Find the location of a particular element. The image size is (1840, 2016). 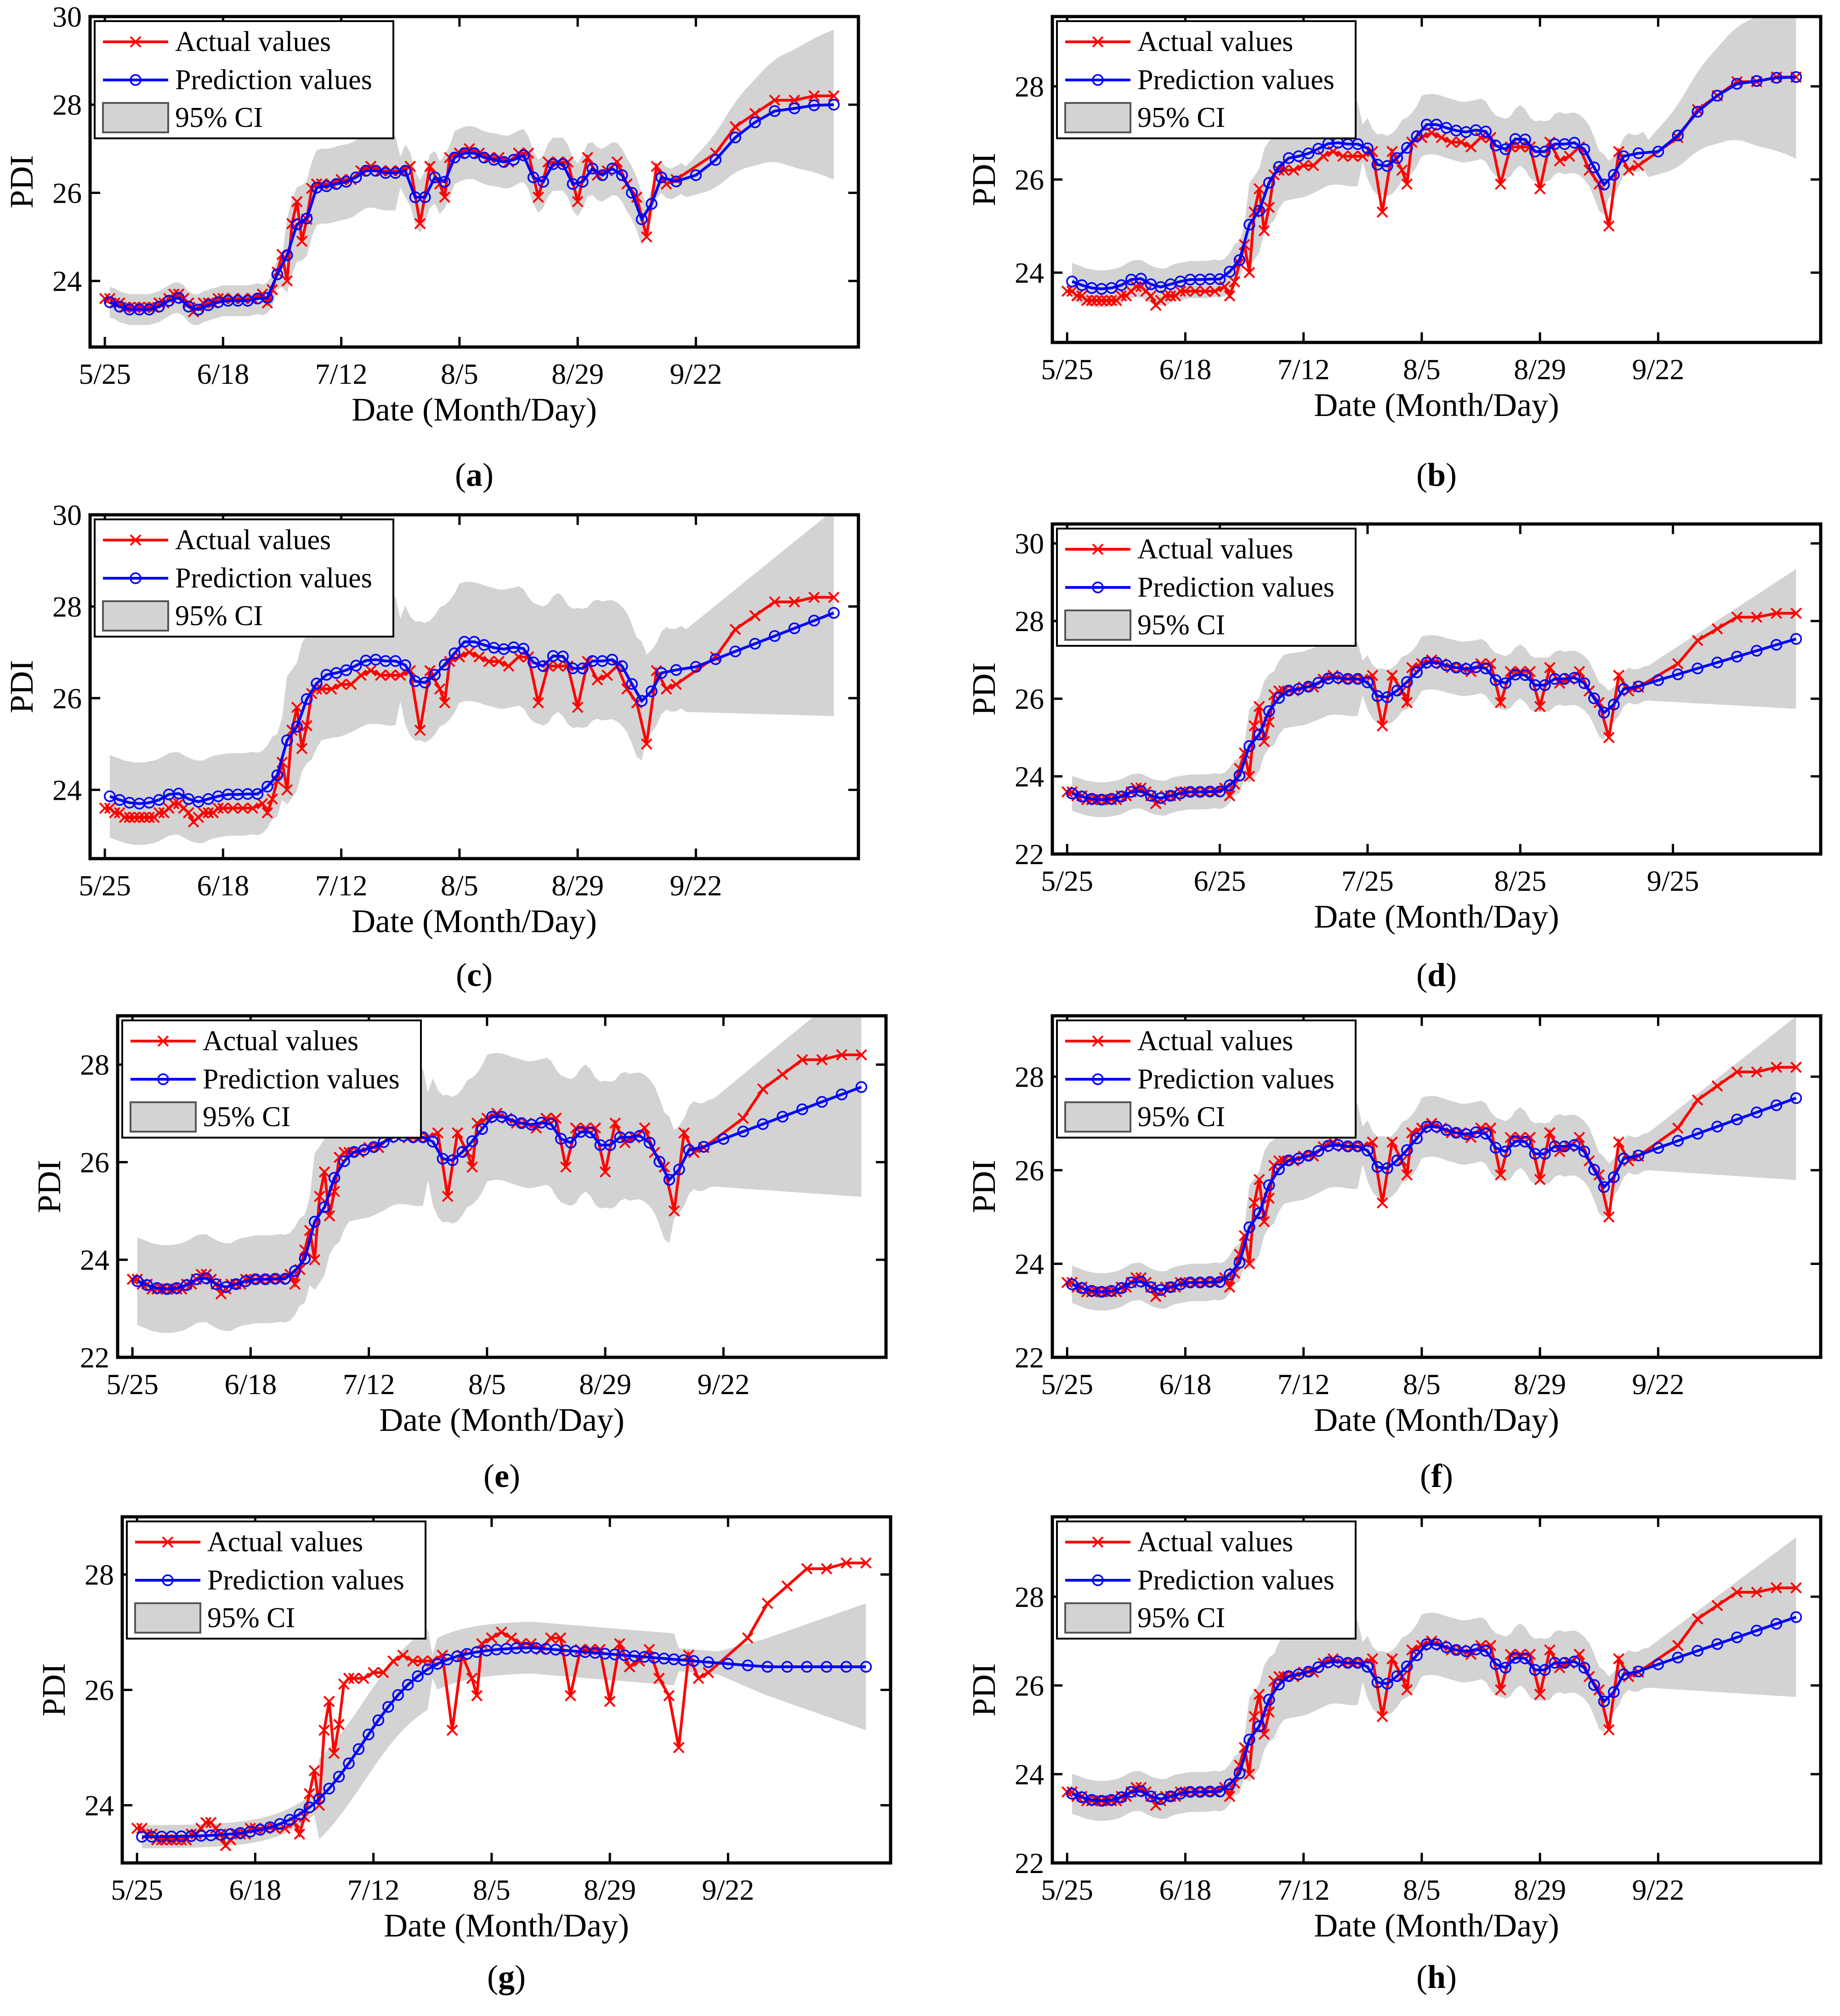

legend-ci-swatch is located at coordinates (136, 616).